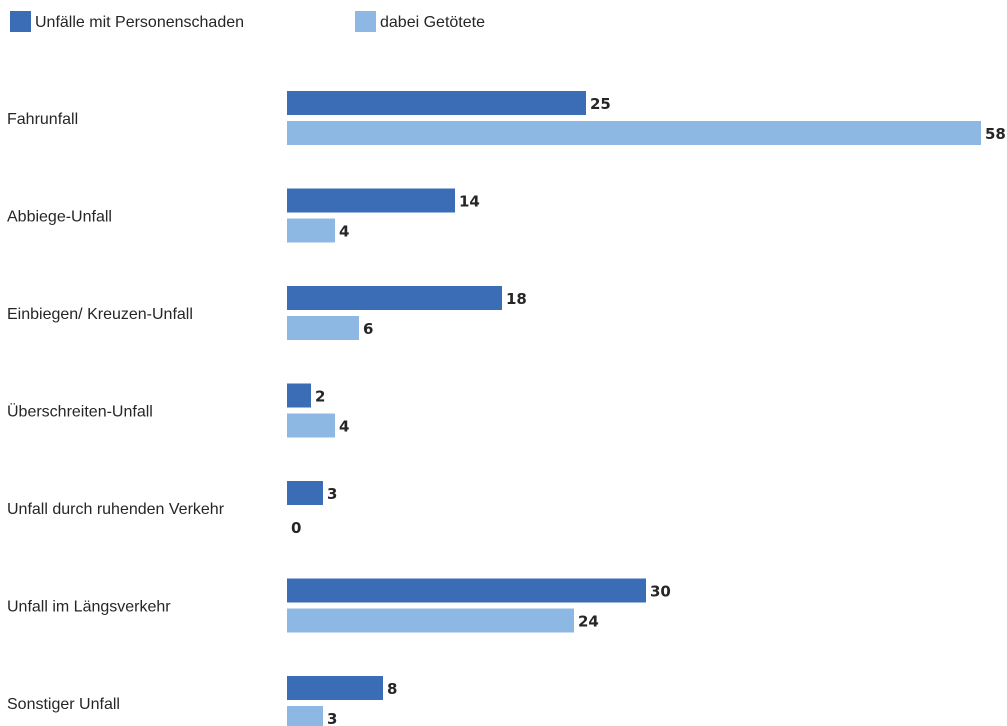 The image size is (1007, 726). What do you see at coordinates (430, 620) in the screenshot?
I see `bar-dabei-getotete-unfall-im-langsverkehr` at bounding box center [430, 620].